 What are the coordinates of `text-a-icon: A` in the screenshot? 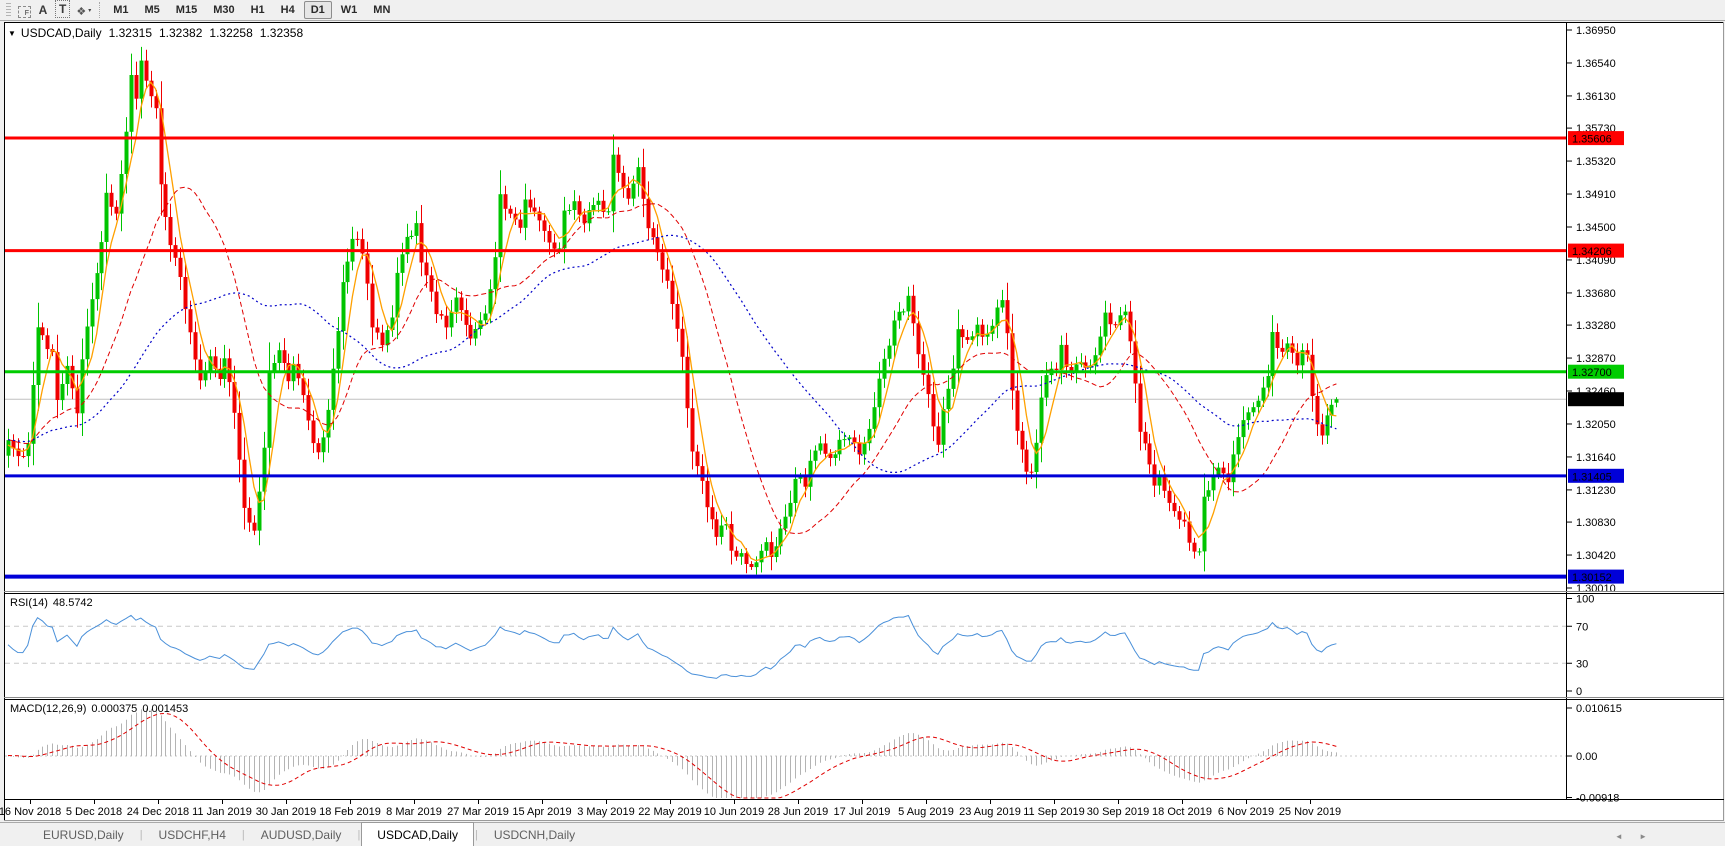 It's located at (43, 10).